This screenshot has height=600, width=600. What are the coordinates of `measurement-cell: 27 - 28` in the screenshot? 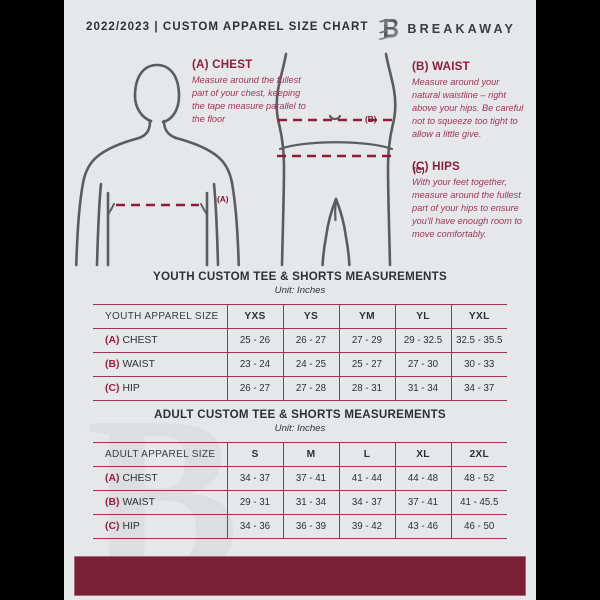 It's located at (311, 388).